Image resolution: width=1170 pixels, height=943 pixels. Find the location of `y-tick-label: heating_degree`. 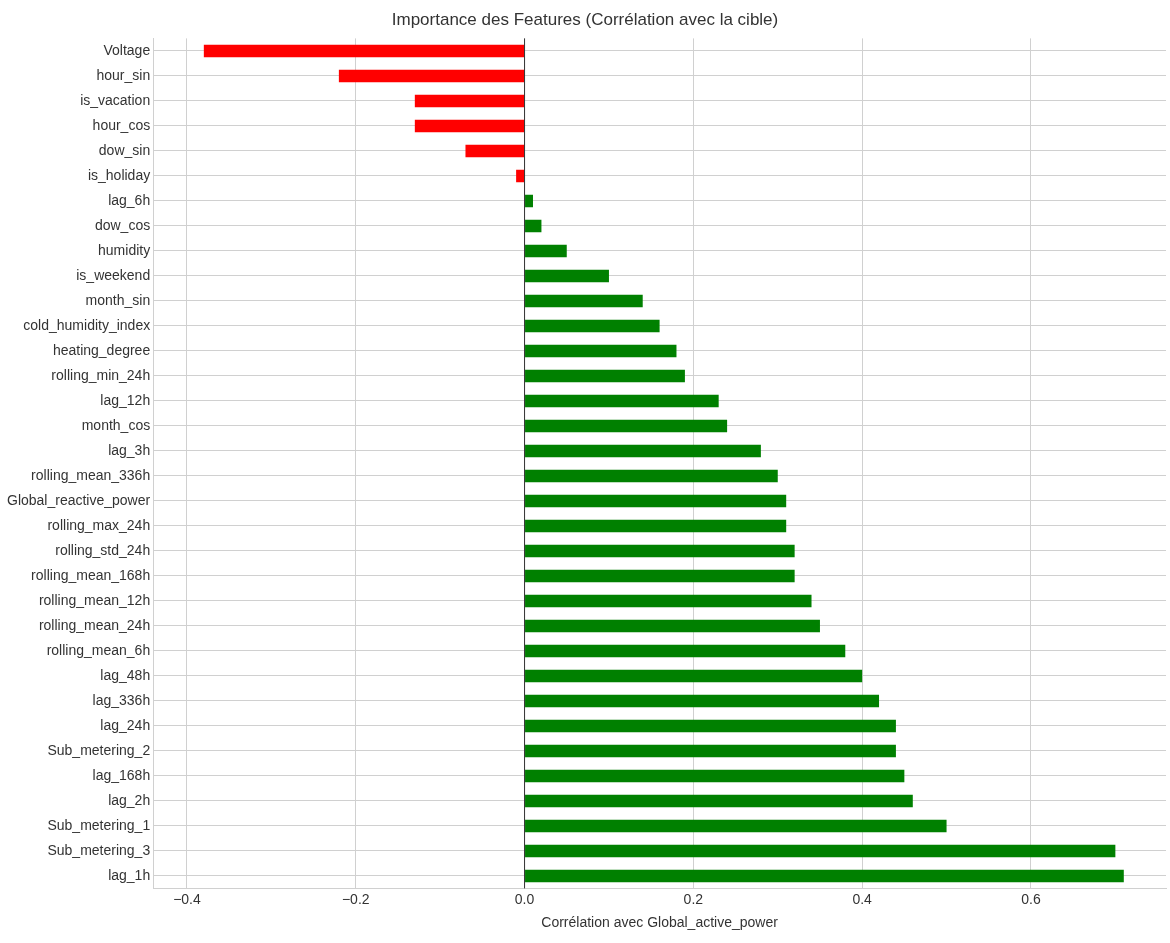

y-tick-label: heating_degree is located at coordinates (101, 349).